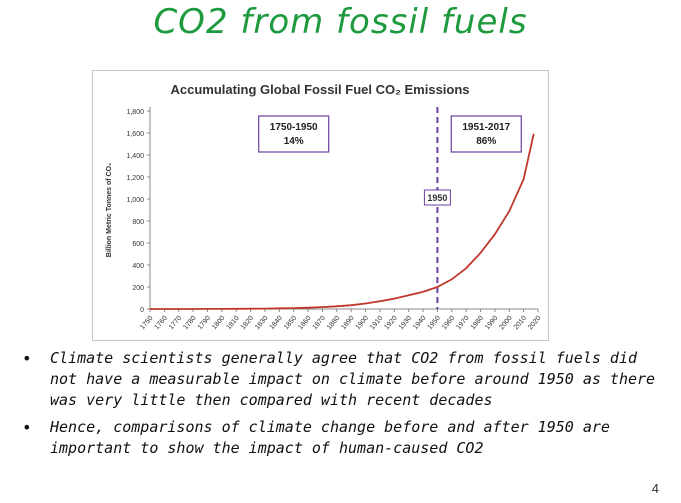 This screenshot has height=503, width=681. Describe the element at coordinates (319, 323) in the screenshot. I see `x-tick-label: 1870` at that location.